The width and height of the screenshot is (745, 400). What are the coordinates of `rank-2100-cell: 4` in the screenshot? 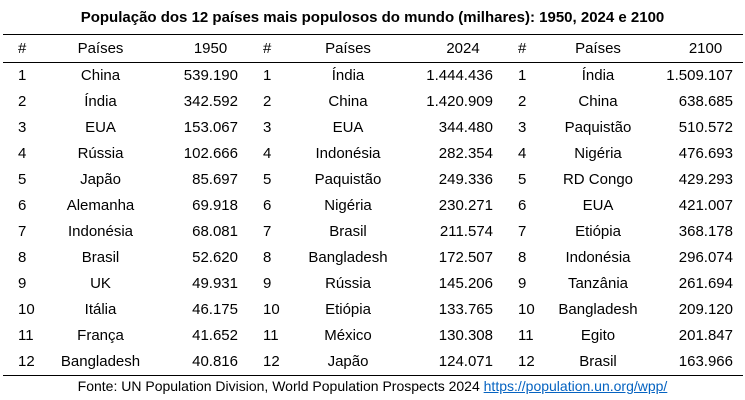 It's located at (522, 153).